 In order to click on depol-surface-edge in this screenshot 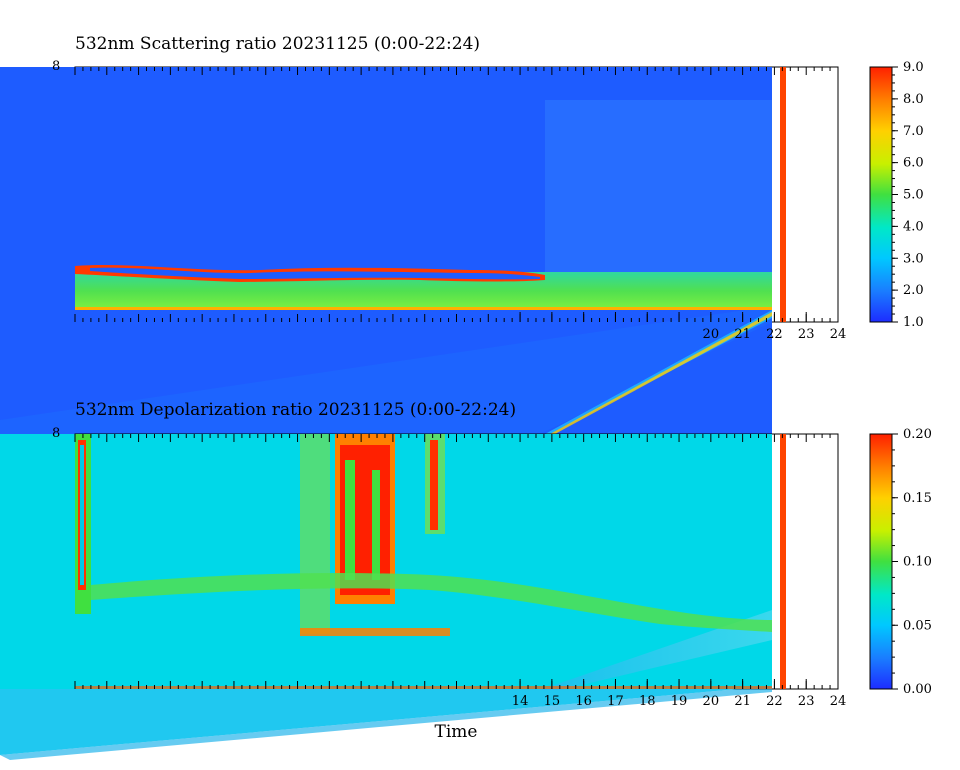, I will do `click(423, 687)`.